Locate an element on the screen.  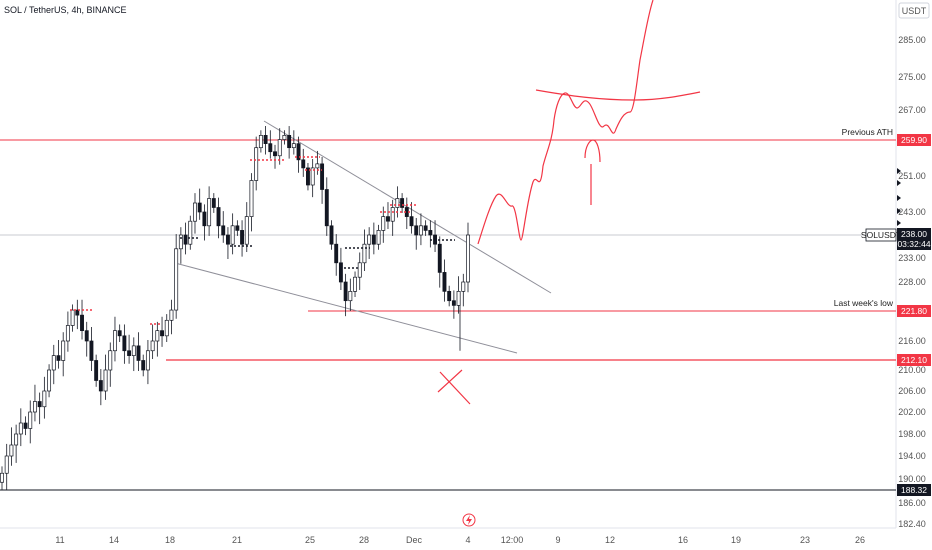
x-tick-label-2: 18 is located at coordinates (170, 540).